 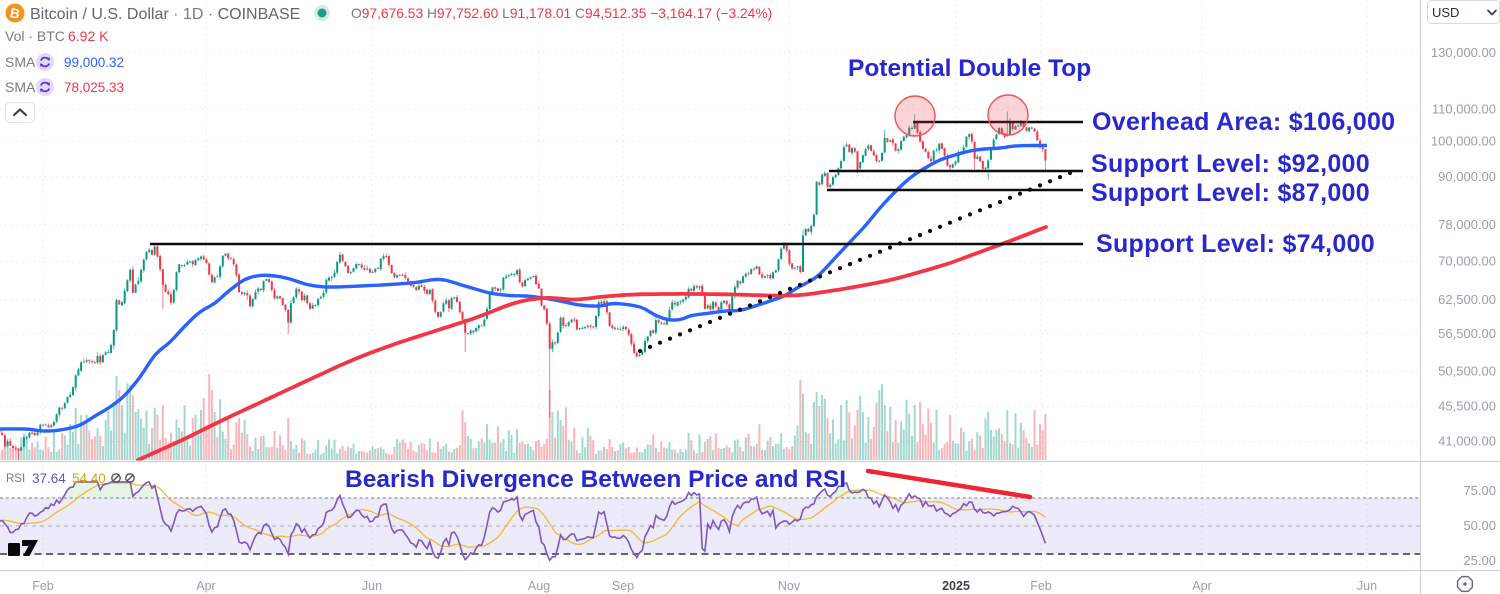 I want to click on svg-text: 45,500.00, so click(x=1467, y=406).